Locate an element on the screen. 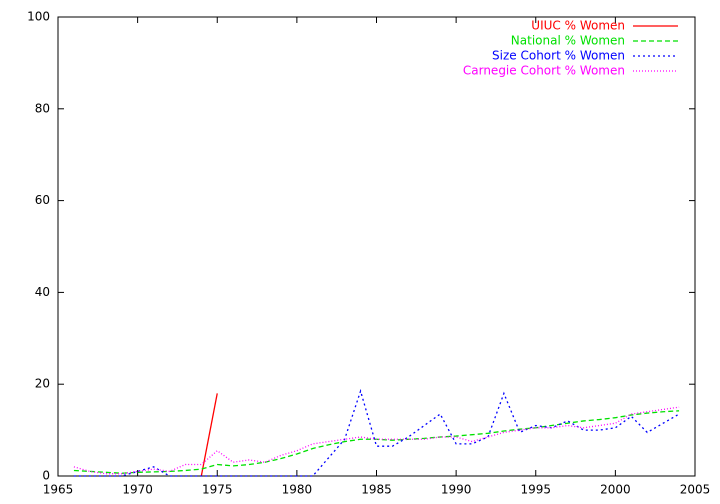 The image size is (720, 504). x-tick-label: 1990 is located at coordinates (456, 490).